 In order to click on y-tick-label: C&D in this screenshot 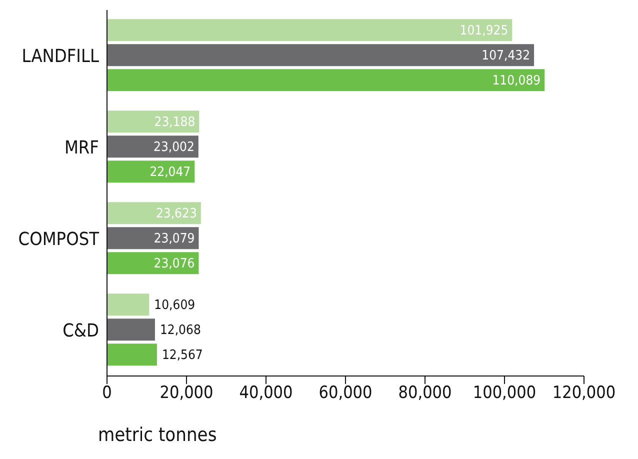, I will do `click(80, 331)`.